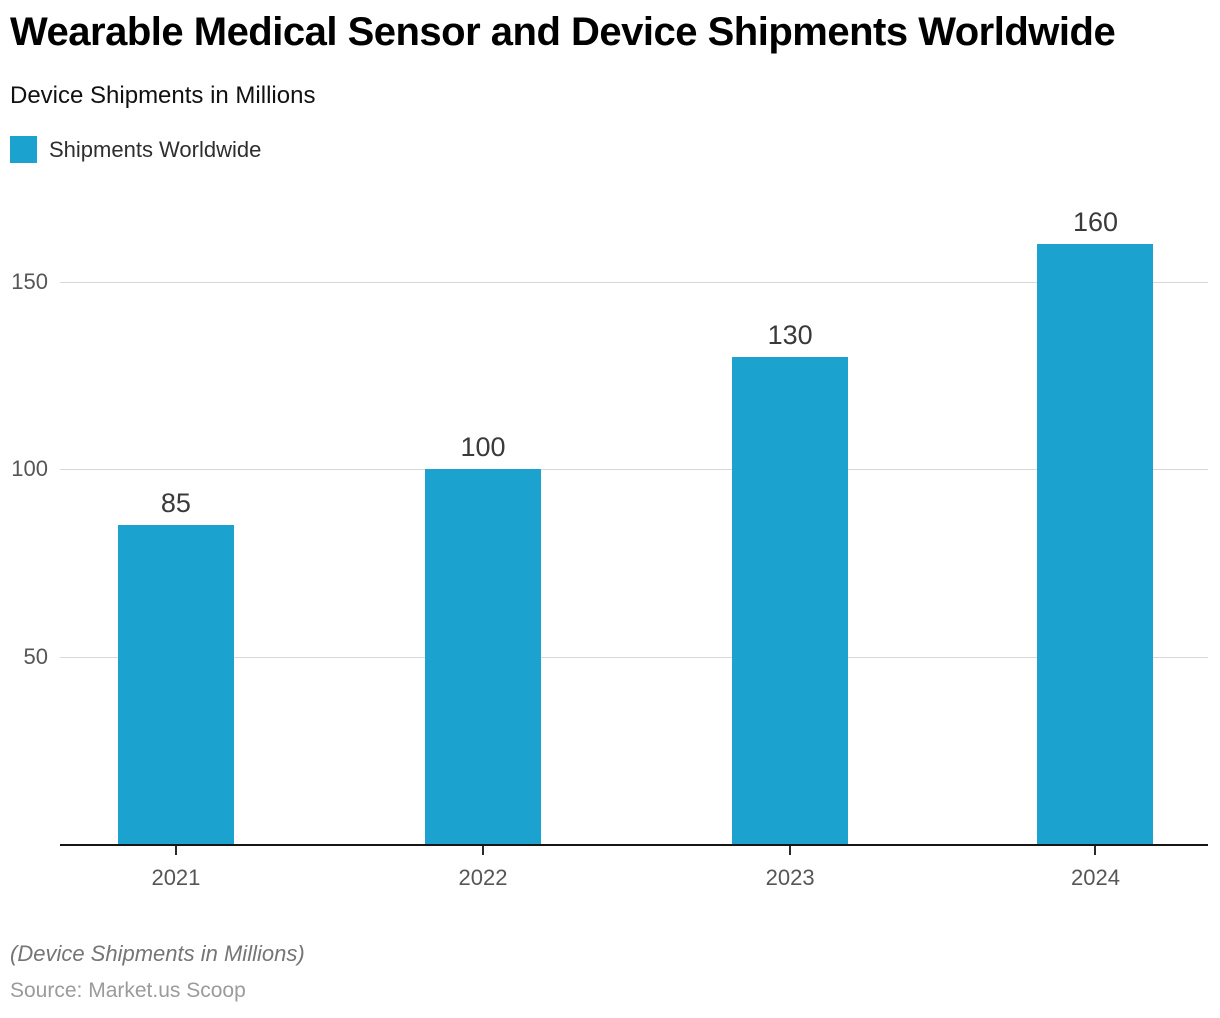 Image resolution: width=1220 pixels, height=1018 pixels. What do you see at coordinates (155, 149) in the screenshot?
I see `legend-label: Shipments Worldwide` at bounding box center [155, 149].